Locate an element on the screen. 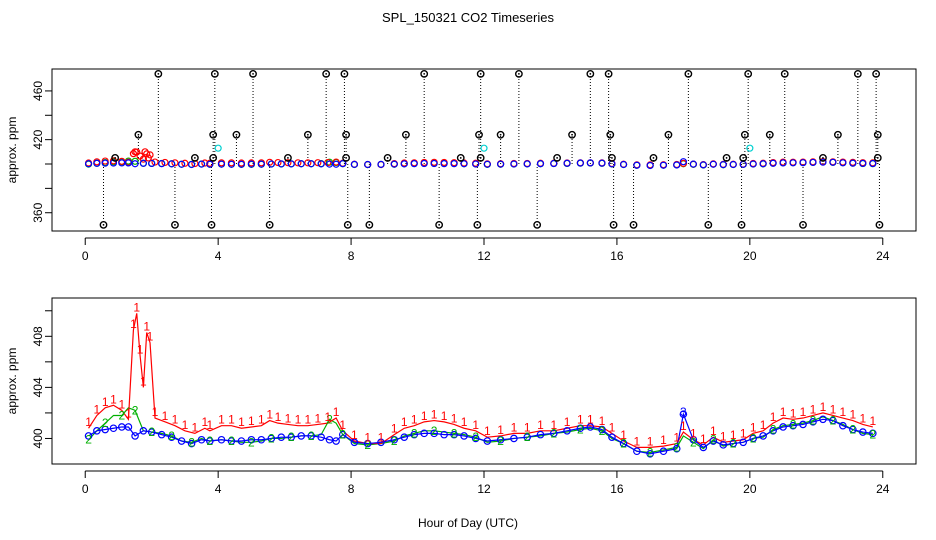 This screenshot has height=540, width=936. top-x-tick-label: 4 is located at coordinates (218, 256).